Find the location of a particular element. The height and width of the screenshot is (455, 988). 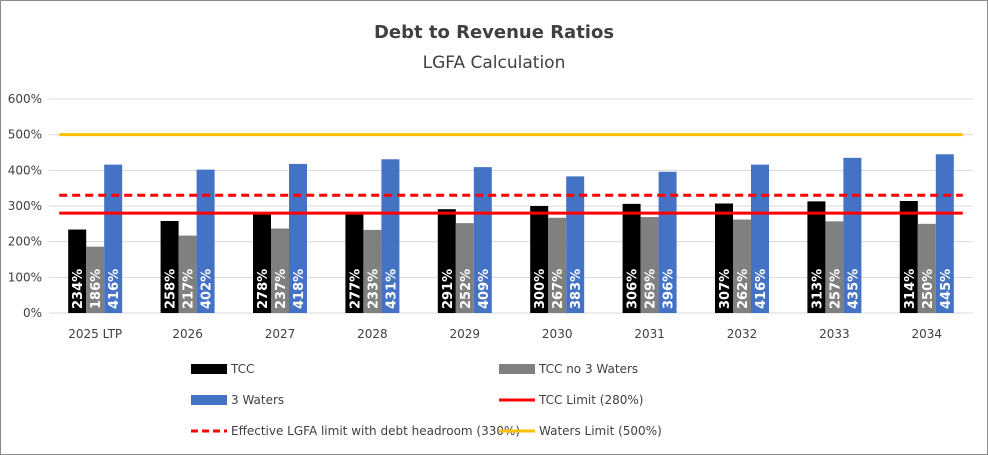

bar-data-label: 277% is located at coordinates (355, 289).